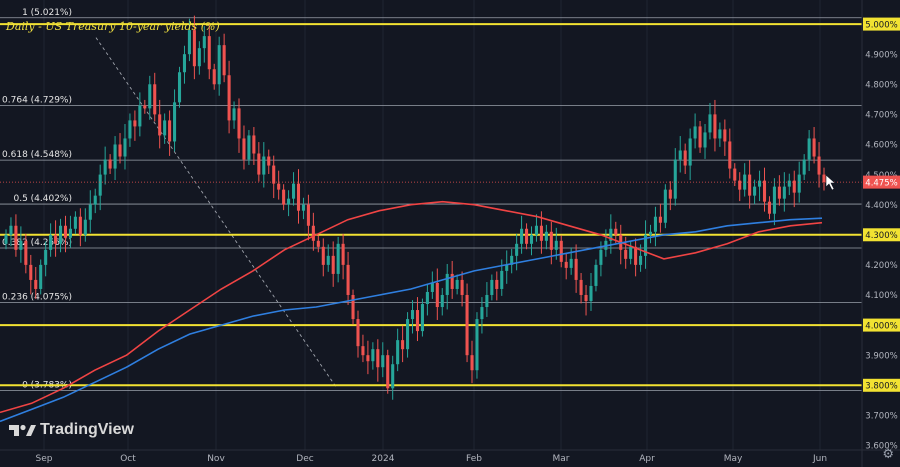  What do you see at coordinates (22, 430) in the screenshot?
I see `tradingview-logo-icon` at bounding box center [22, 430].